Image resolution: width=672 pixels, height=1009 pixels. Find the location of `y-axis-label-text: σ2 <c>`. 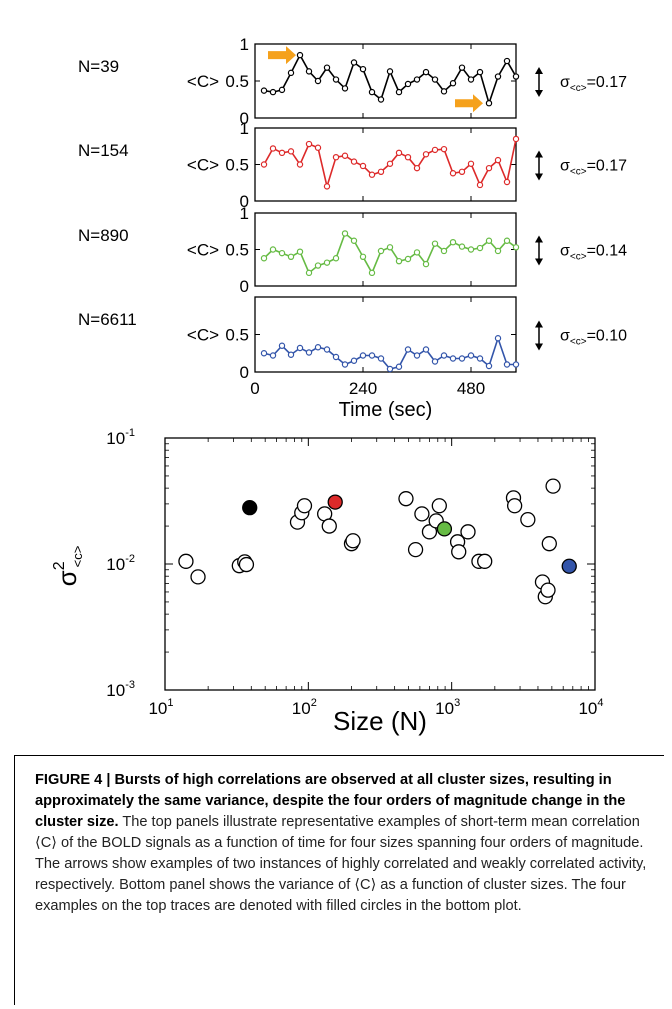

y-axis-label-text: σ2 <c> is located at coordinates (68, 566).